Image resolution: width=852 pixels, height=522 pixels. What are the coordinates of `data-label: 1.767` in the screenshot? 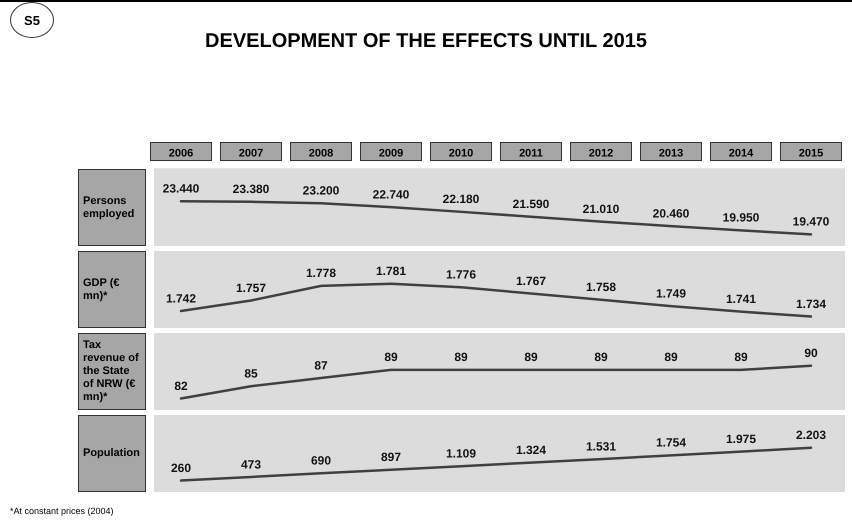 It's located at (531, 281).